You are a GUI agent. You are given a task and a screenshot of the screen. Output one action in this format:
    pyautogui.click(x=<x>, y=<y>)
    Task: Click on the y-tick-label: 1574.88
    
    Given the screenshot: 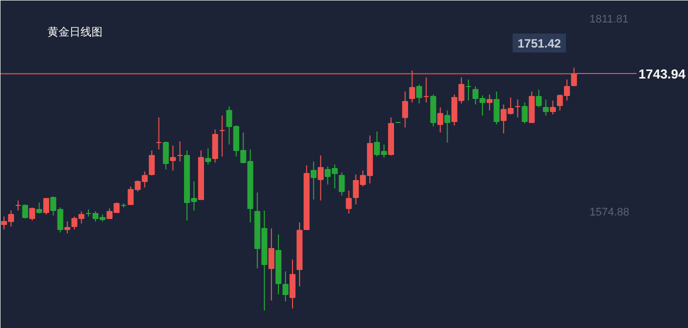 What is the action you would take?
    pyautogui.click(x=610, y=212)
    